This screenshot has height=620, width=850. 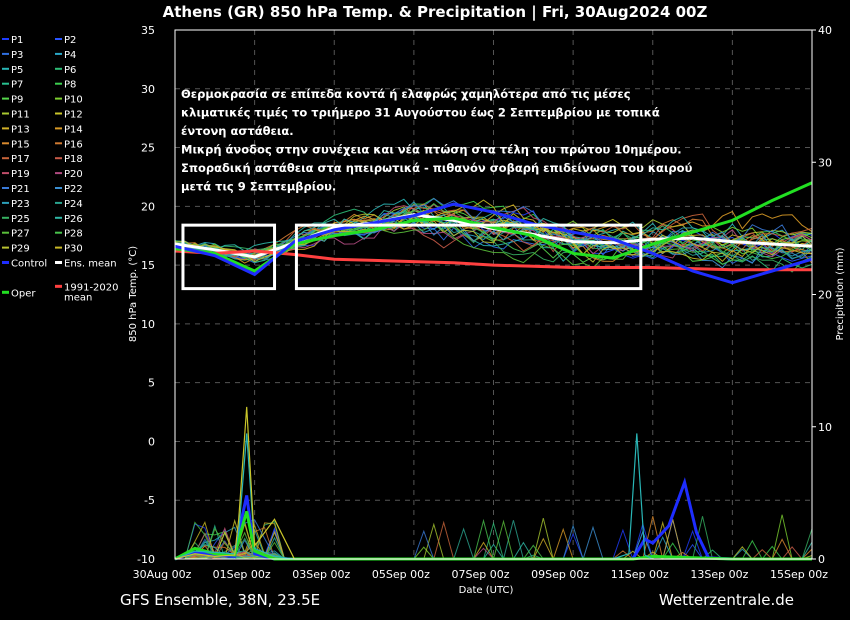 What do you see at coordinates (148, 148) in the screenshot?
I see `y-tick-label: 25` at bounding box center [148, 148].